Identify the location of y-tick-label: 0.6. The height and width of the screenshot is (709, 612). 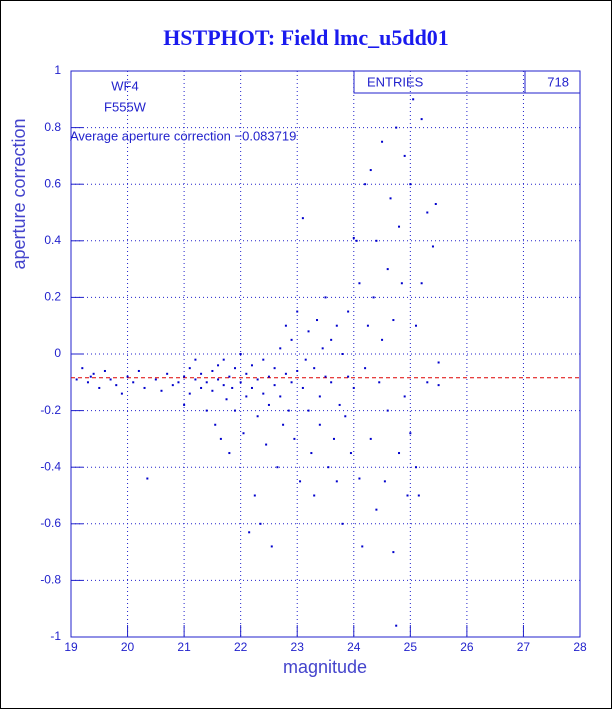
(52, 183).